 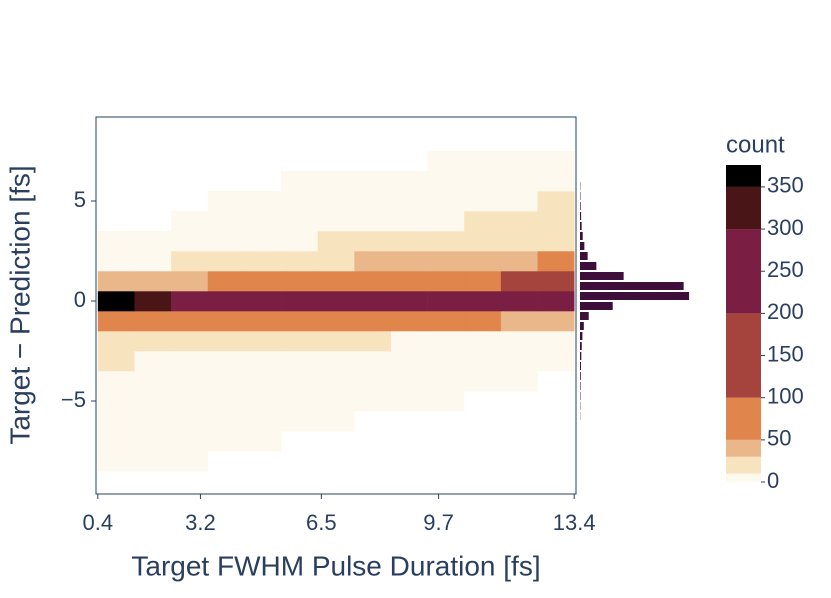 I want to click on colorbar-title: count, so click(x=755, y=144).